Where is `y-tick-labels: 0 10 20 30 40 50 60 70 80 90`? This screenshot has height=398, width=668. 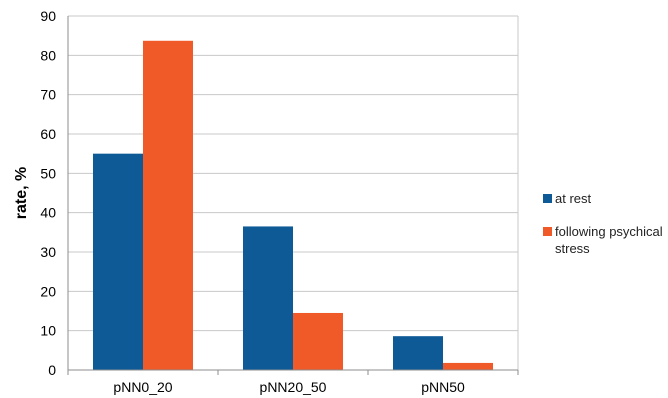
y-tick-labels: 0 10 20 30 40 50 60 70 80 90 is located at coordinates (48, 193).